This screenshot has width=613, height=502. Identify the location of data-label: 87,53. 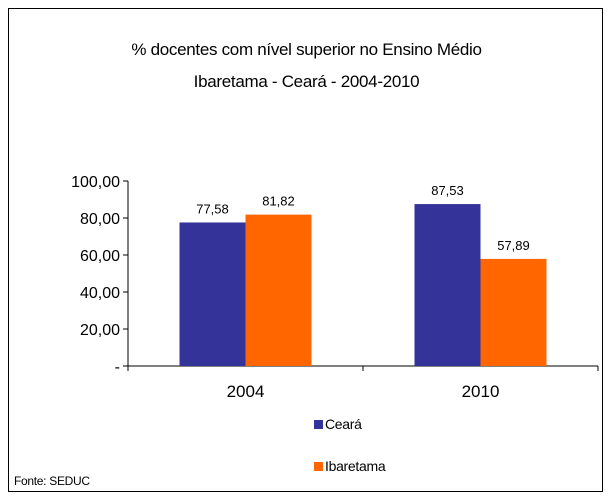
(447, 190).